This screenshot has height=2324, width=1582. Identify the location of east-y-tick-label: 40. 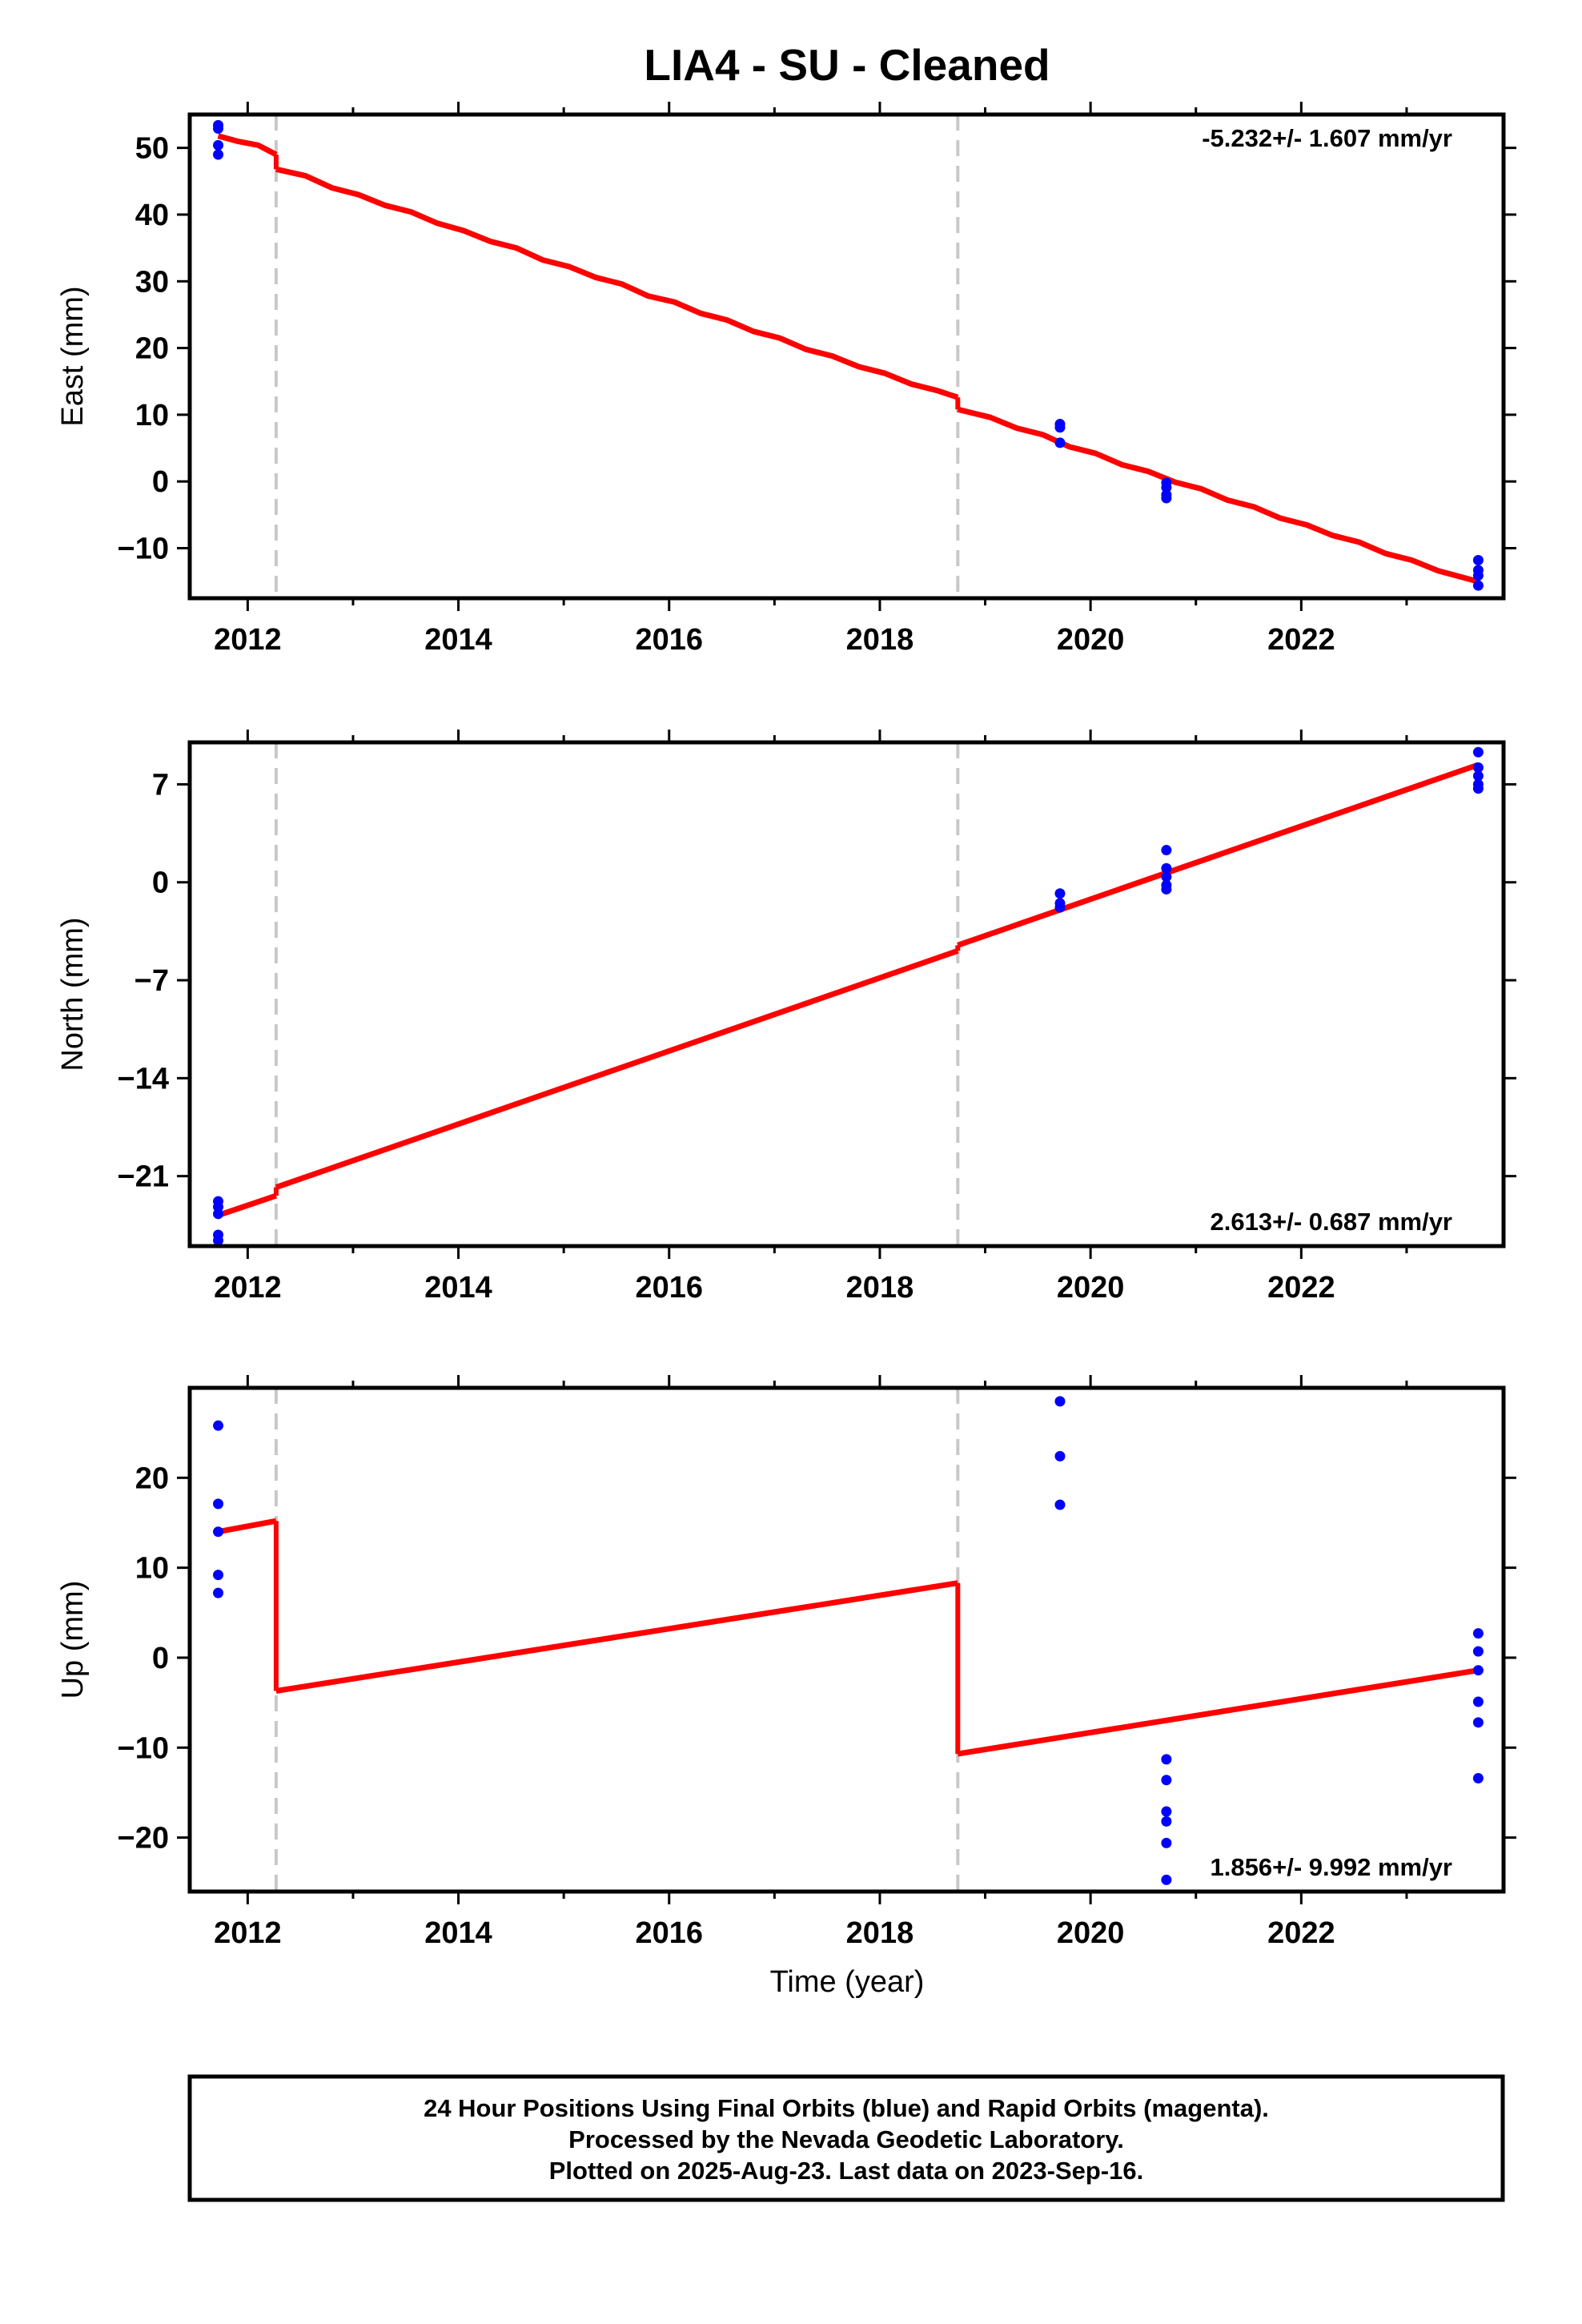
(152, 215).